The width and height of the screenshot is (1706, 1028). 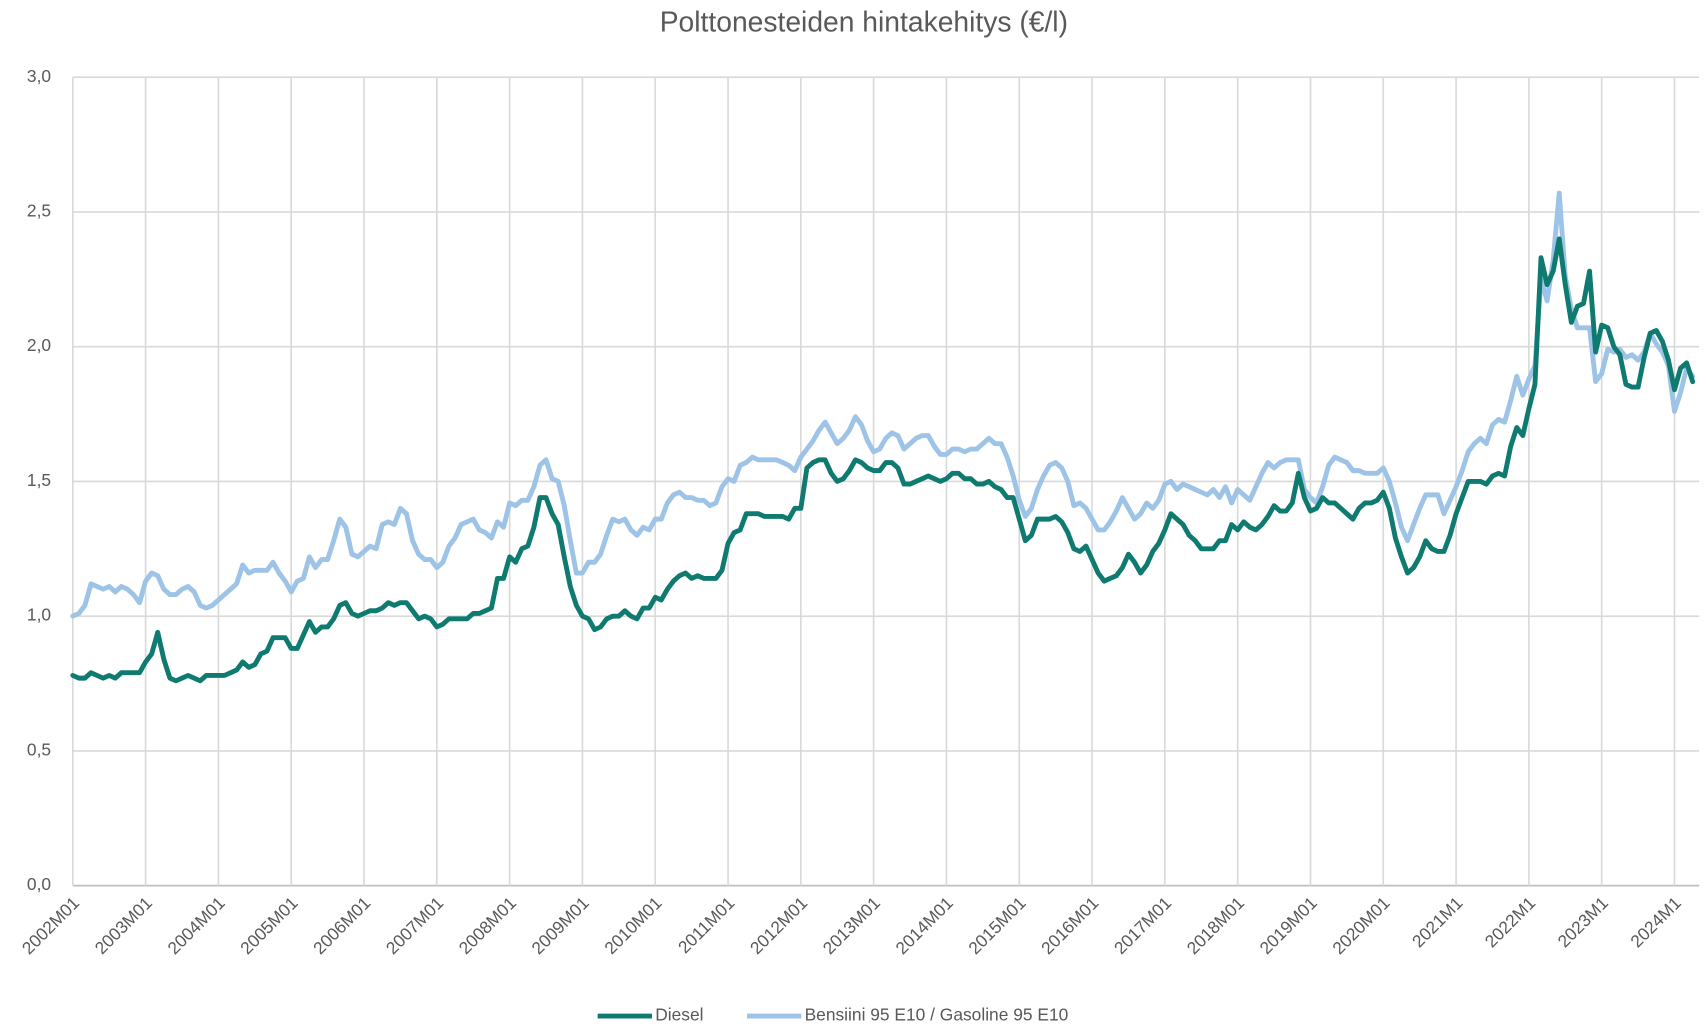 What do you see at coordinates (341, 925) in the screenshot?
I see `x-tick-label: 2006M01` at bounding box center [341, 925].